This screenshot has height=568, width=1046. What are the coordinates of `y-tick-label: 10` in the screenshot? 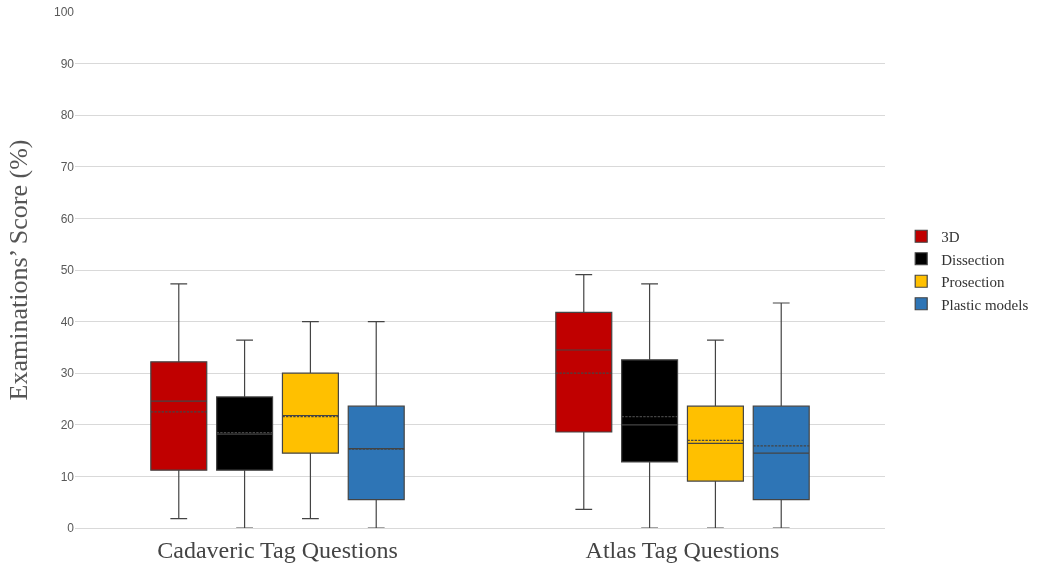 It's located at (67, 476).